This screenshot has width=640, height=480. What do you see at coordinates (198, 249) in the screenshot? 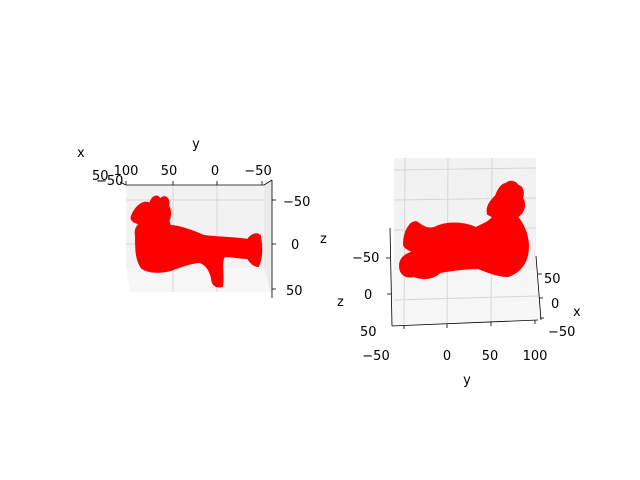
I see `left-cloud-body` at bounding box center [198, 249].